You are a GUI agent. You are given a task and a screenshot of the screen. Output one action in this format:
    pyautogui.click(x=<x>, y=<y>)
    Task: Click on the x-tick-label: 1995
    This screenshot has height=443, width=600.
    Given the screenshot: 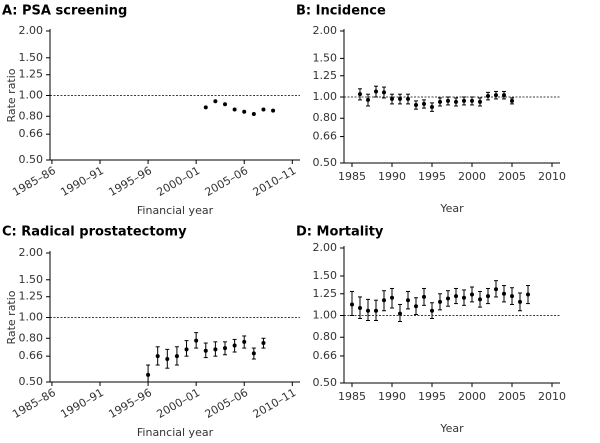 What is the action you would take?
    pyautogui.click(x=432, y=176)
    